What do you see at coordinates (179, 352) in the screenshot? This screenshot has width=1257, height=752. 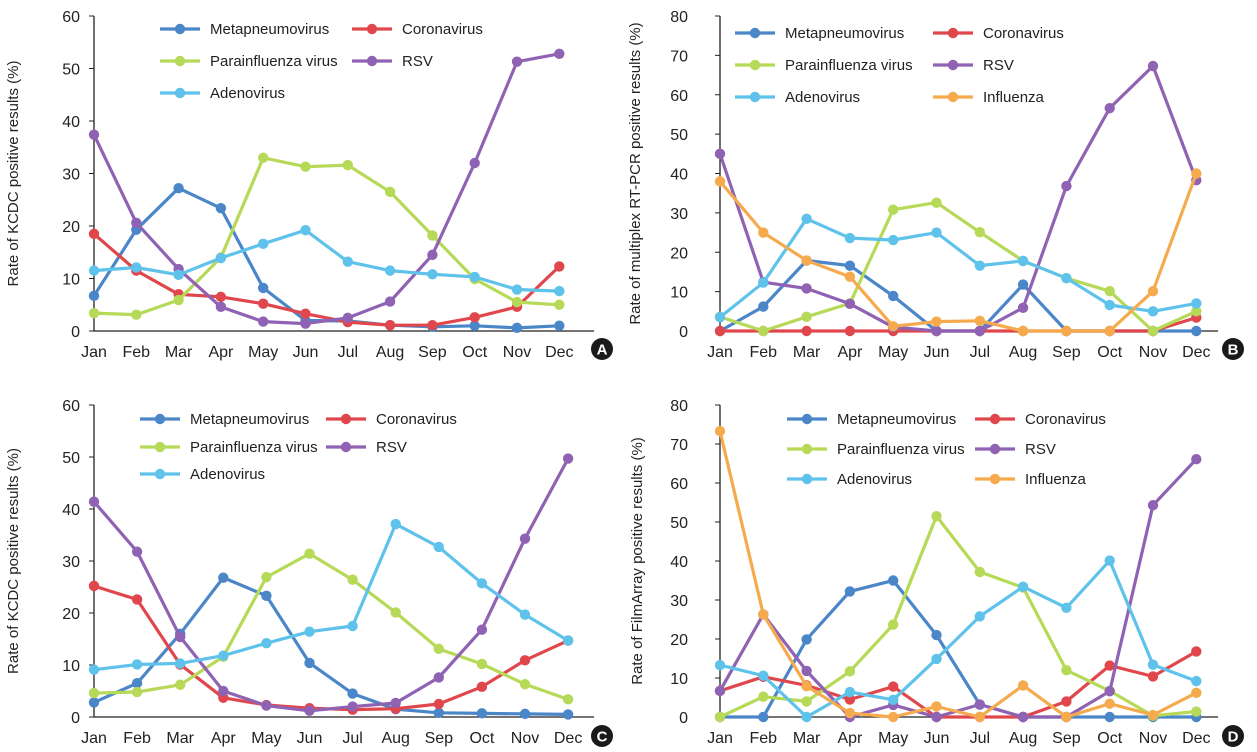 I see `x-tick-label-a: Mar` at bounding box center [179, 352].